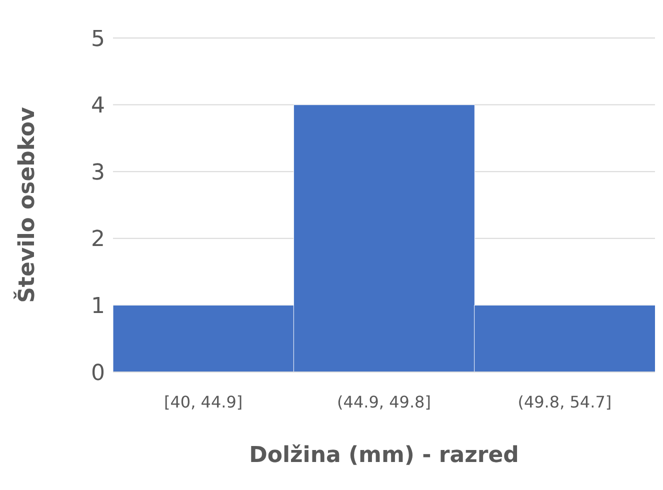 The height and width of the screenshot is (490, 663). I want to click on y-axis-title: Število osebkov, so click(26, 204).